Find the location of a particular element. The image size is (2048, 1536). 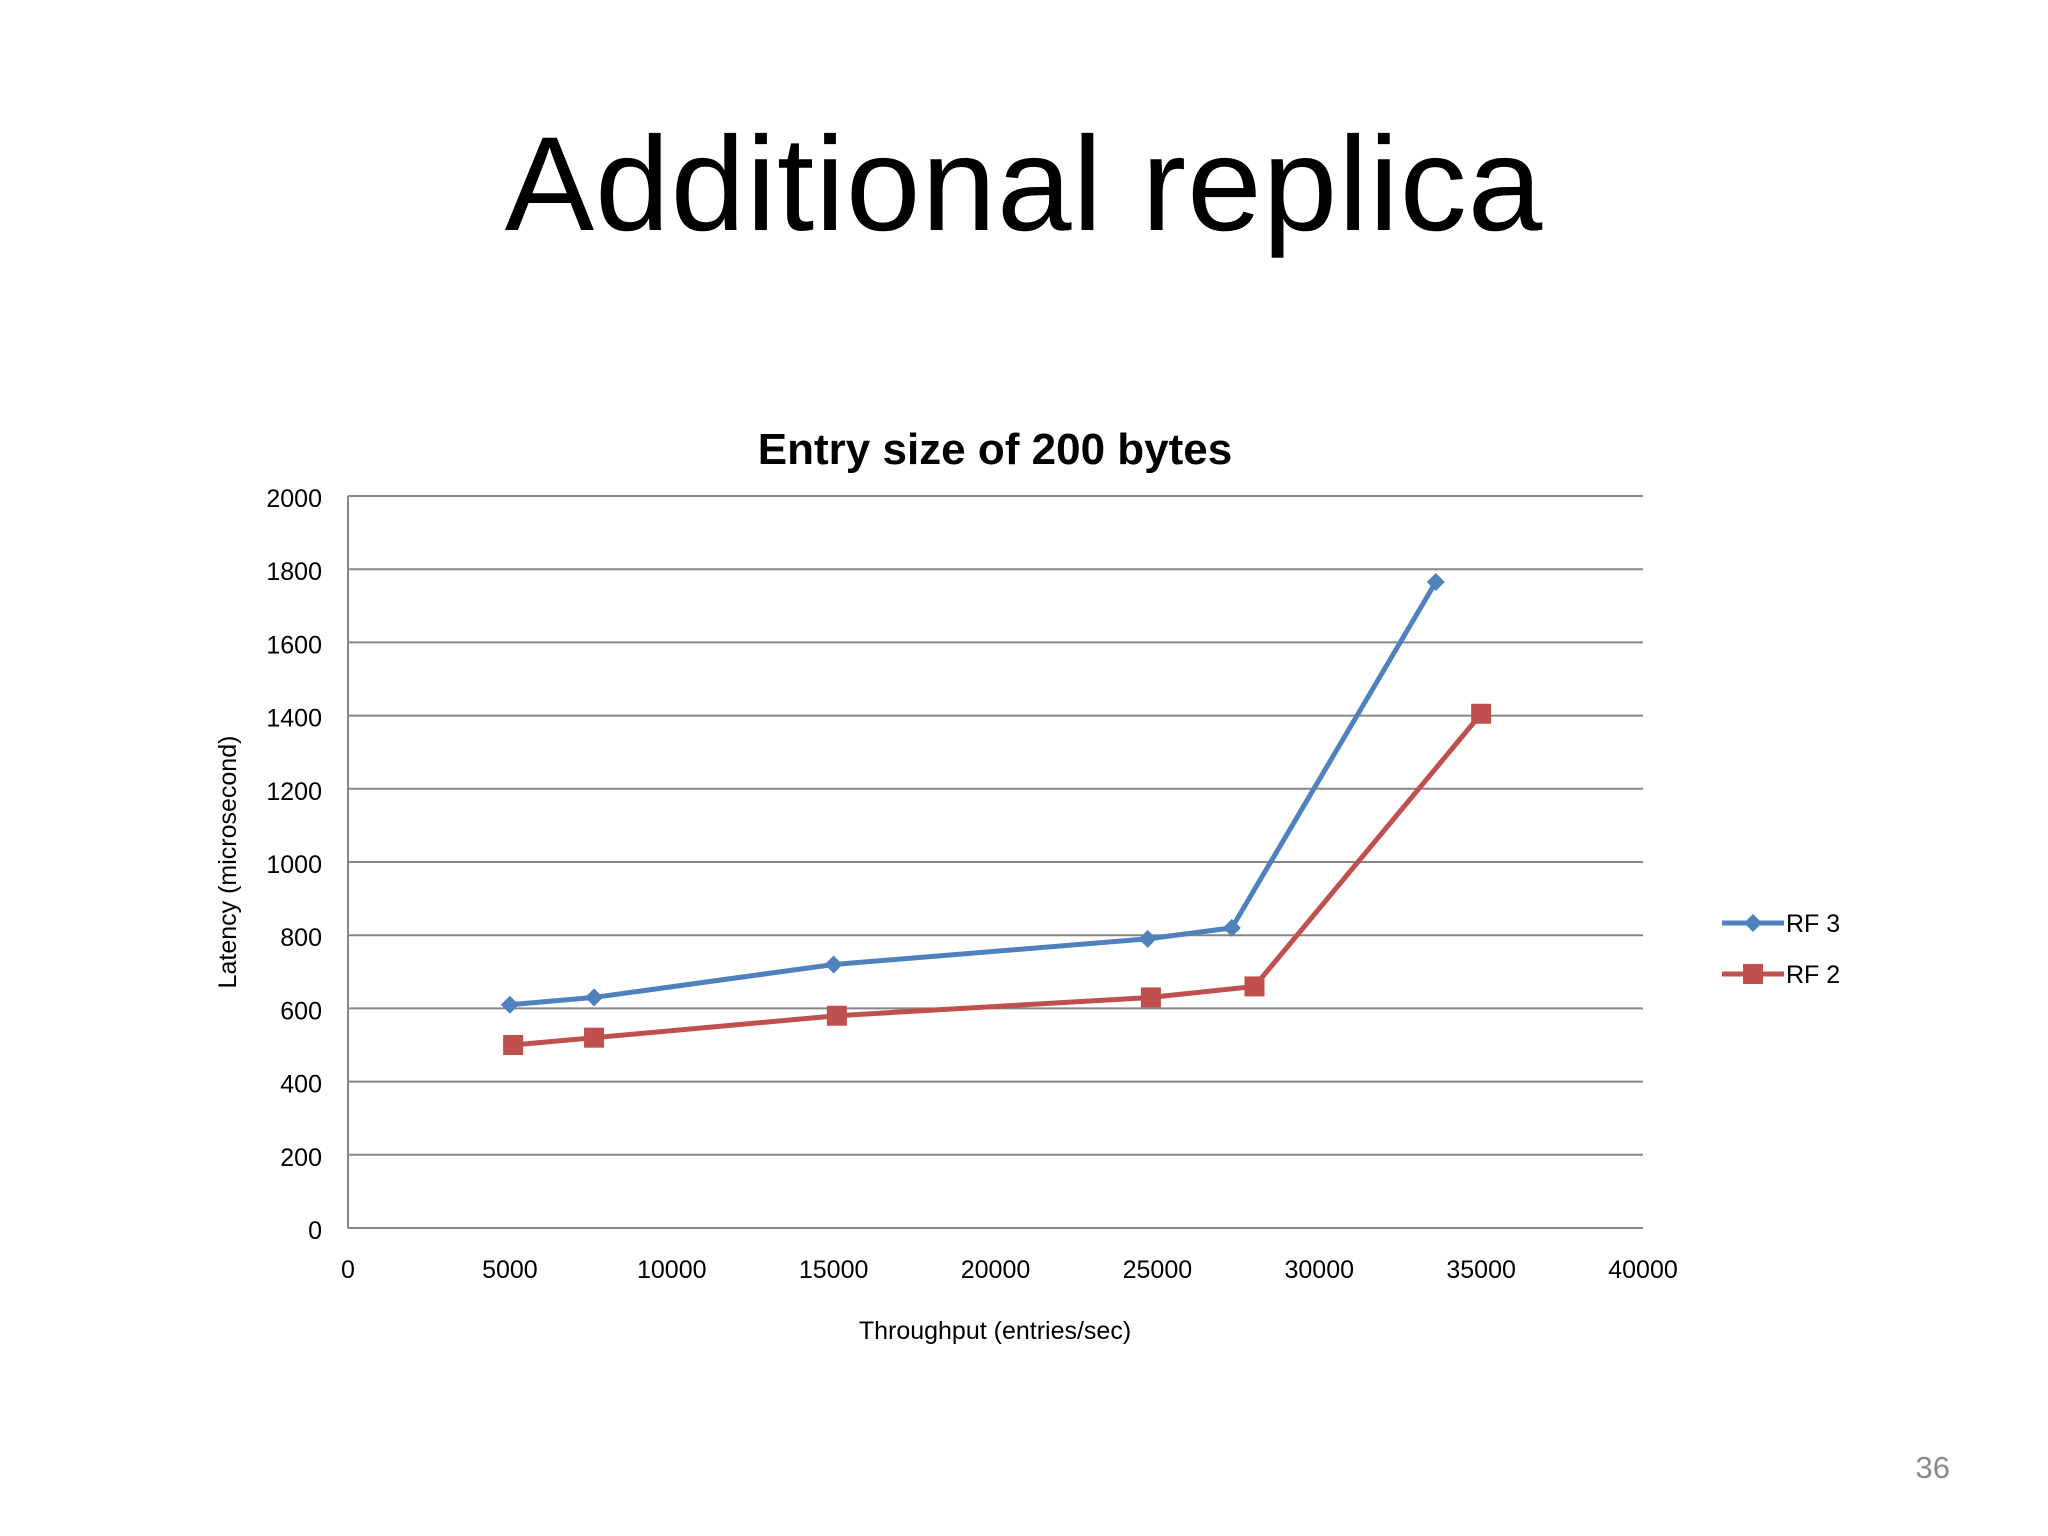

x-tick-label: 0 is located at coordinates (348, 1270).